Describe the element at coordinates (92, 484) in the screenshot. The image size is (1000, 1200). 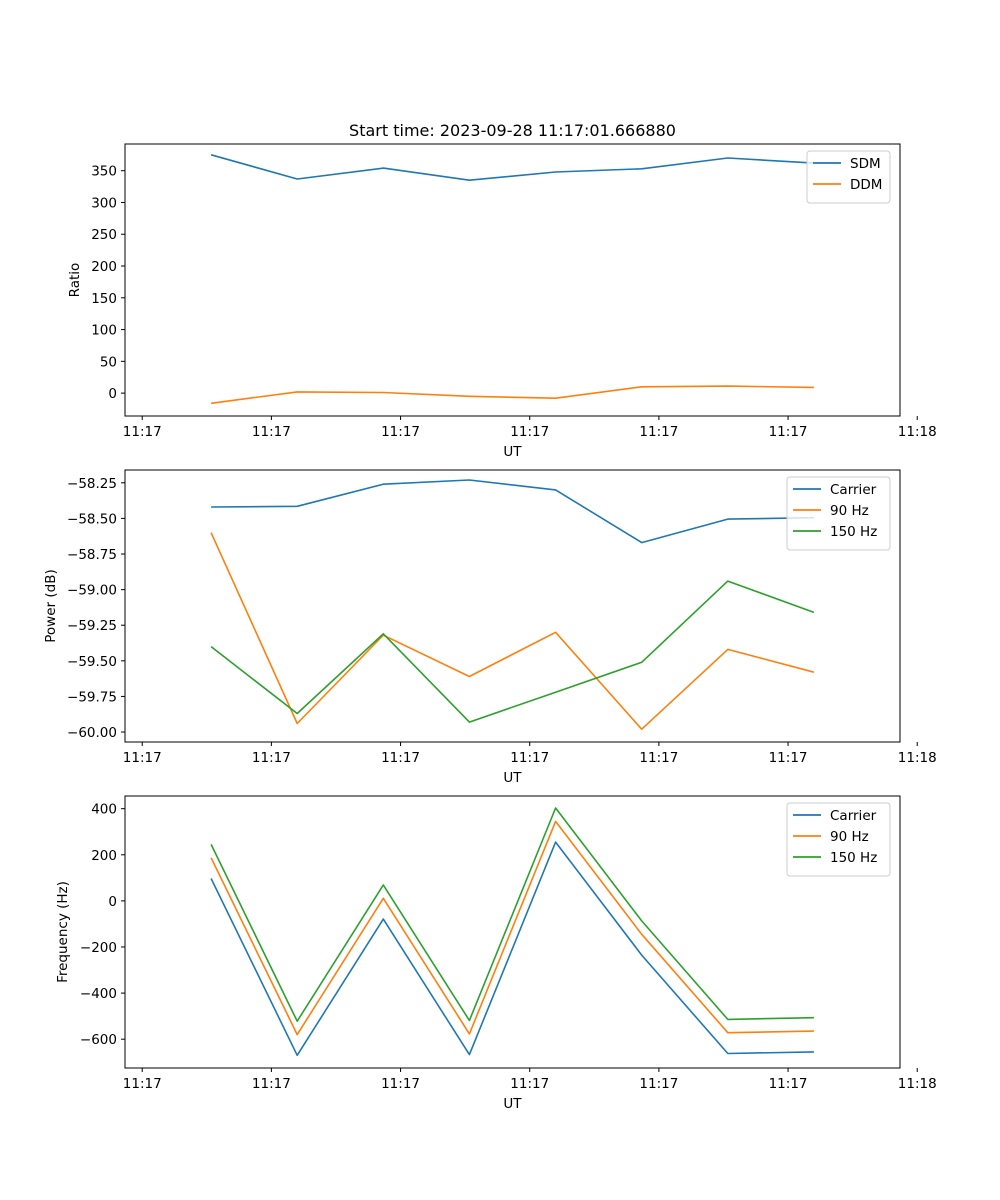
I see `power-y-tick-label: −58.25` at that location.